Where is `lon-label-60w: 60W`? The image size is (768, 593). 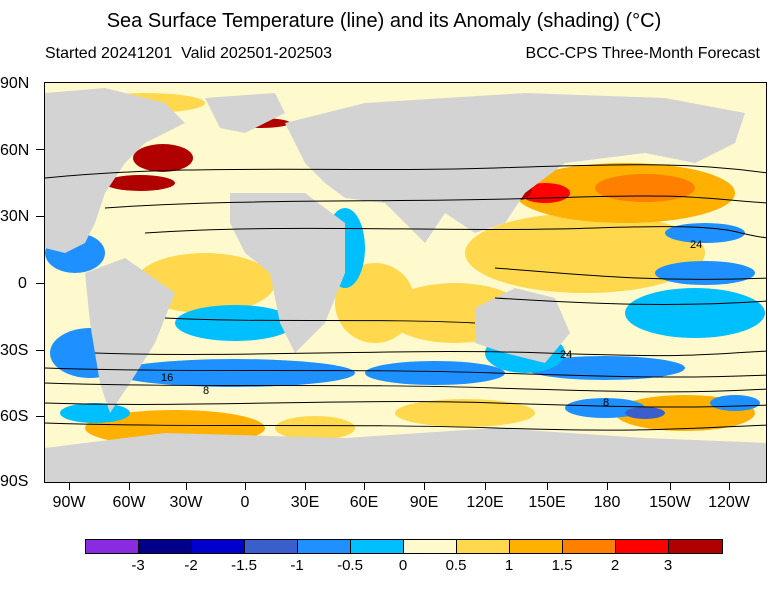 lon-label-60w: 60W is located at coordinates (129, 502).